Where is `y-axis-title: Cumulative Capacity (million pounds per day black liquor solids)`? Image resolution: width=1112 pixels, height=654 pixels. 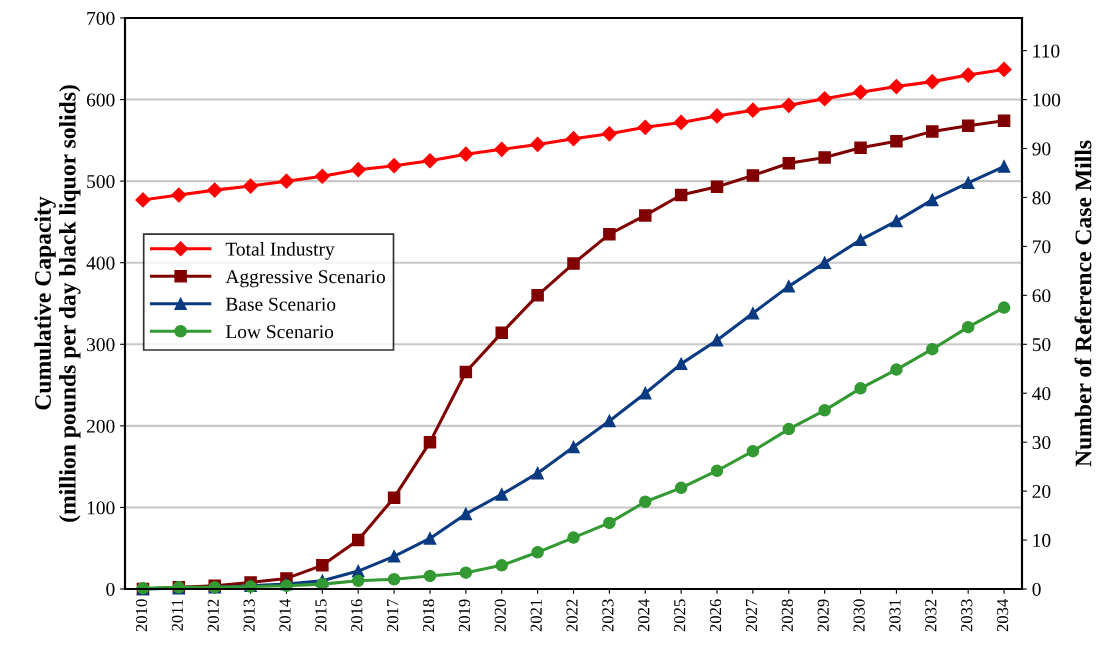
y-axis-title: Cumulative Capacity (million pounds per day black liquor solids) is located at coordinates (57, 303).